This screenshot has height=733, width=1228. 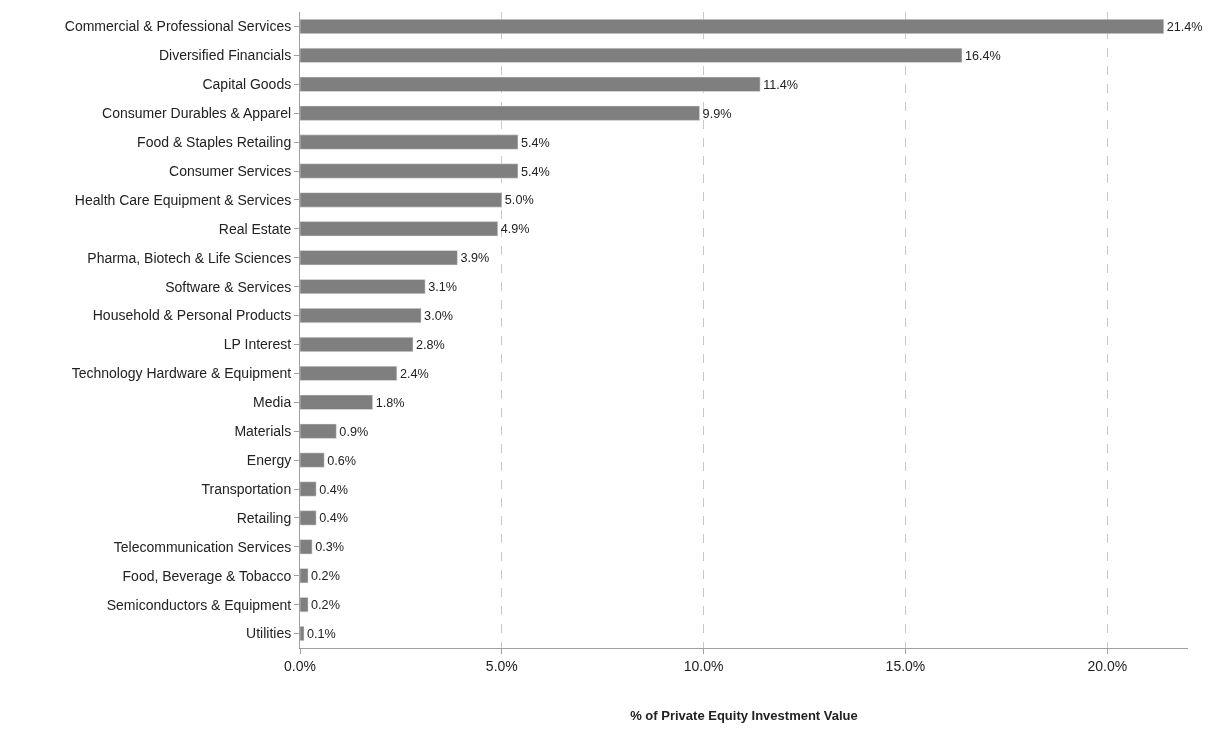 I want to click on data-label: 2.8%, so click(x=430, y=344).